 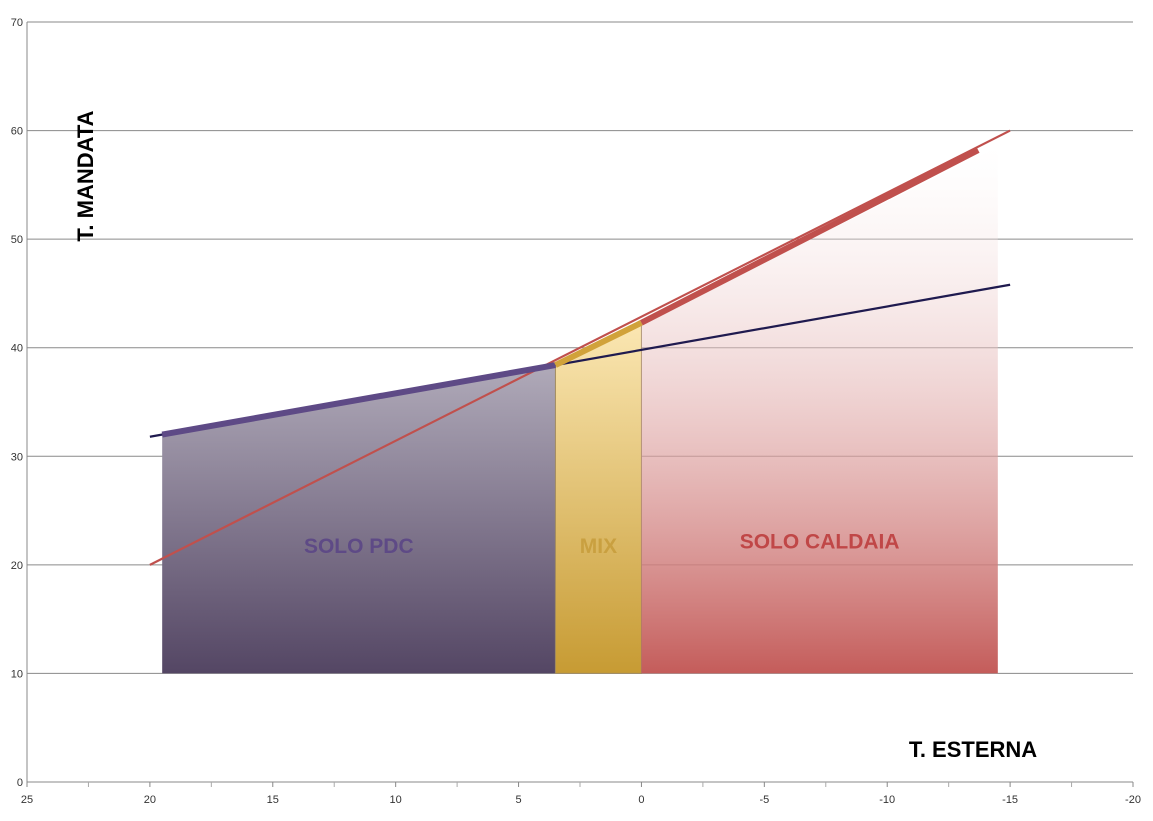 What do you see at coordinates (396, 800) in the screenshot?
I see `x-tick-label: 10` at bounding box center [396, 800].